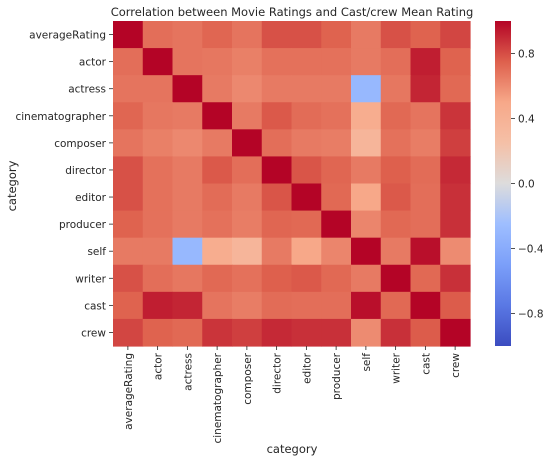 This screenshot has width=548, height=461. I want to click on y-tick-label: editor, so click(91, 198).